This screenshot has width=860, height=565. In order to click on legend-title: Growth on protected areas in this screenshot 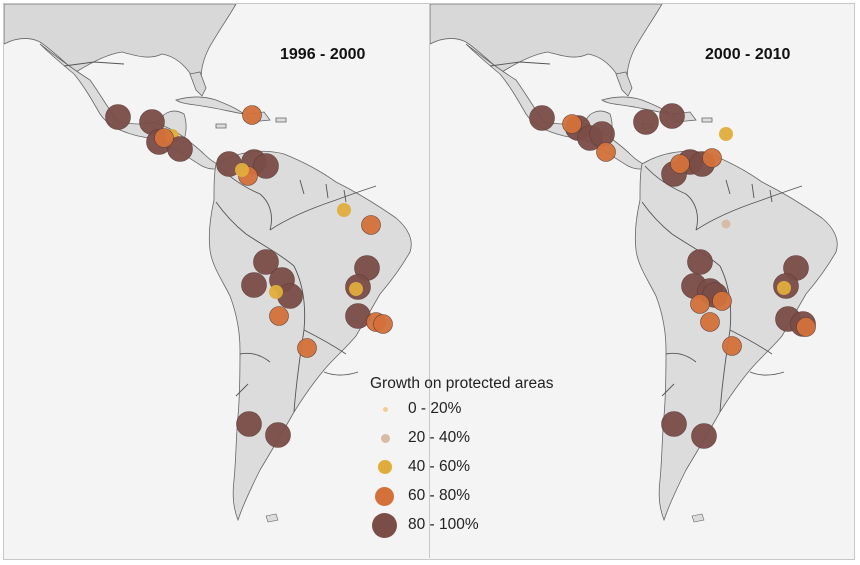, I will do `click(462, 383)`.